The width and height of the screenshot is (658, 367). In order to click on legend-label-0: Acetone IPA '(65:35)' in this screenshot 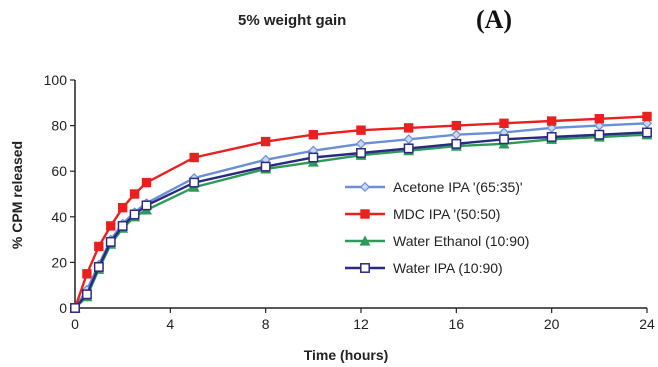, I will do `click(458, 187)`.